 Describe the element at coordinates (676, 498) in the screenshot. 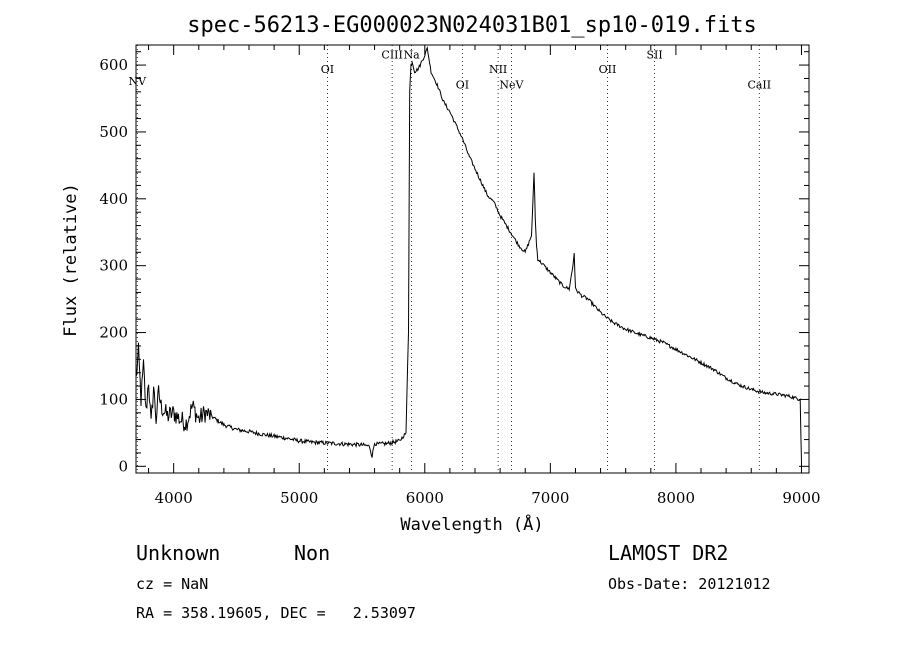

I see `x-tick-label: 8000` at that location.